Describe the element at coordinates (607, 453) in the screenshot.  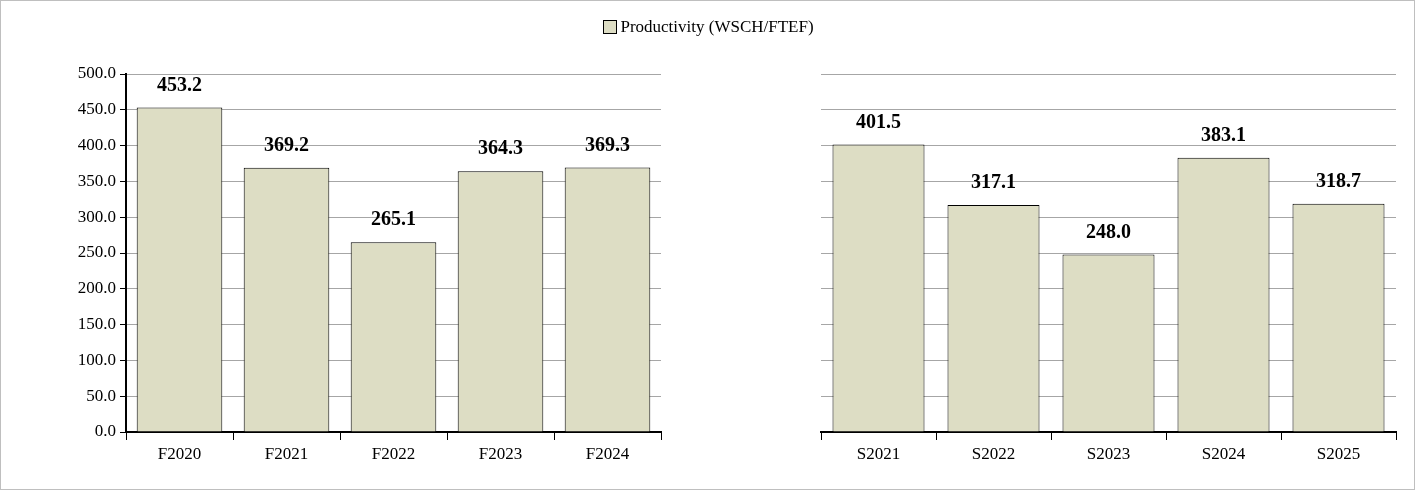
I see `x-tick-label: F2024` at that location.